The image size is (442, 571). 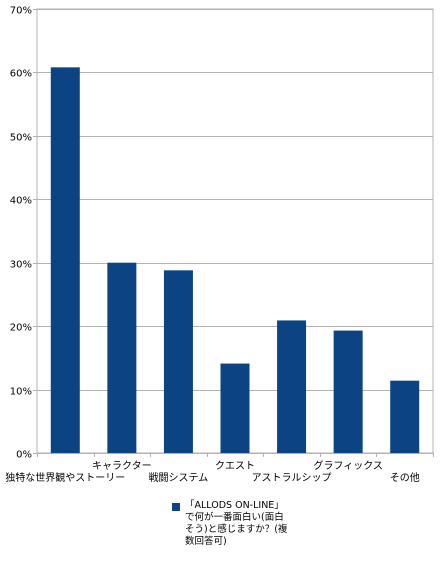 What do you see at coordinates (21, 328) in the screenshot?
I see `y-tick-label: 20%` at bounding box center [21, 328].